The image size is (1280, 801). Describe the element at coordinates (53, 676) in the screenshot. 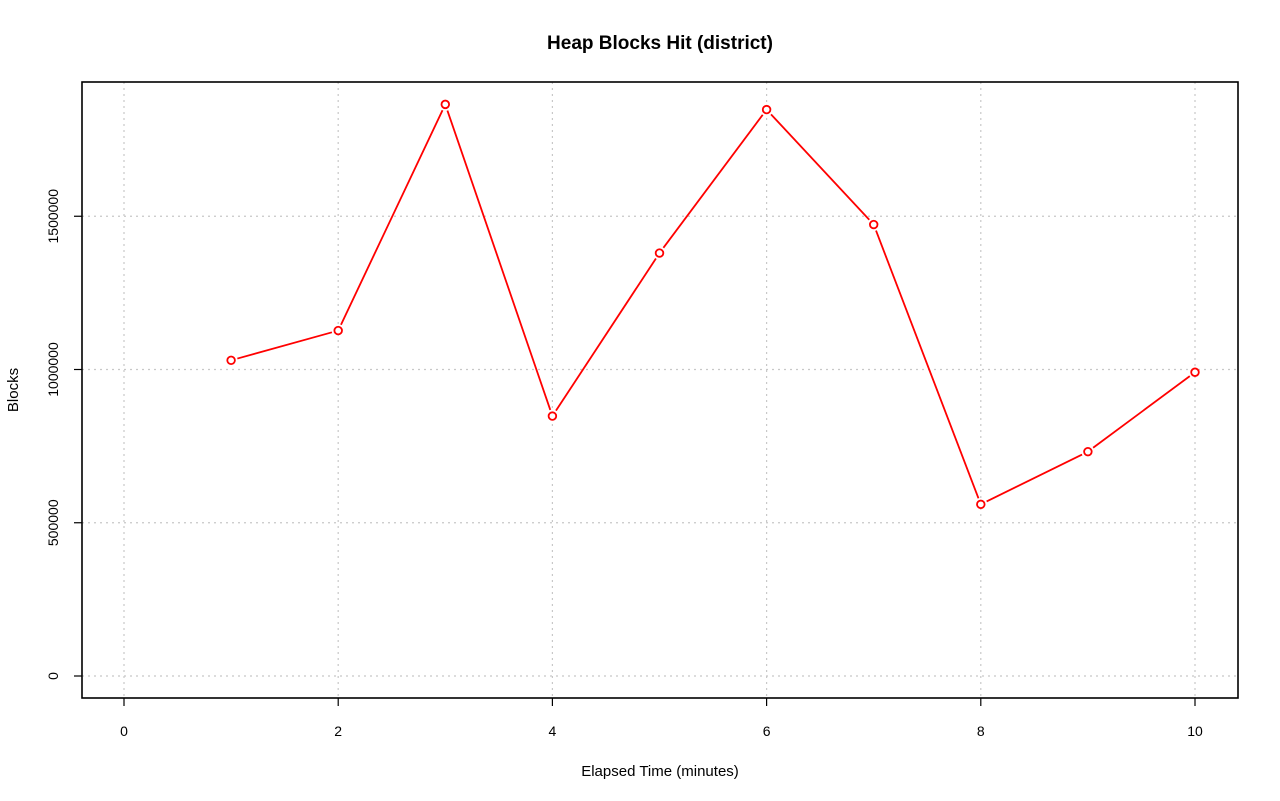

I see `y-tick-label: 0` at that location.